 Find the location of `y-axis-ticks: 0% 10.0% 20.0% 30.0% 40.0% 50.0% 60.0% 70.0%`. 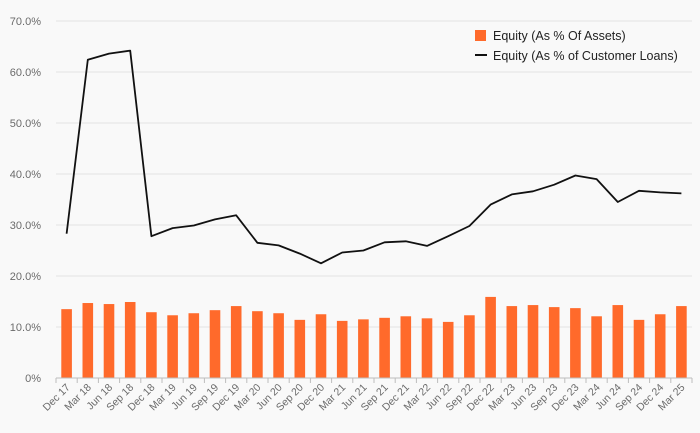

y-axis-ticks: 0% 10.0% 20.0% 30.0% 40.0% 50.0% 60.0% 70.0% is located at coordinates (25, 200).